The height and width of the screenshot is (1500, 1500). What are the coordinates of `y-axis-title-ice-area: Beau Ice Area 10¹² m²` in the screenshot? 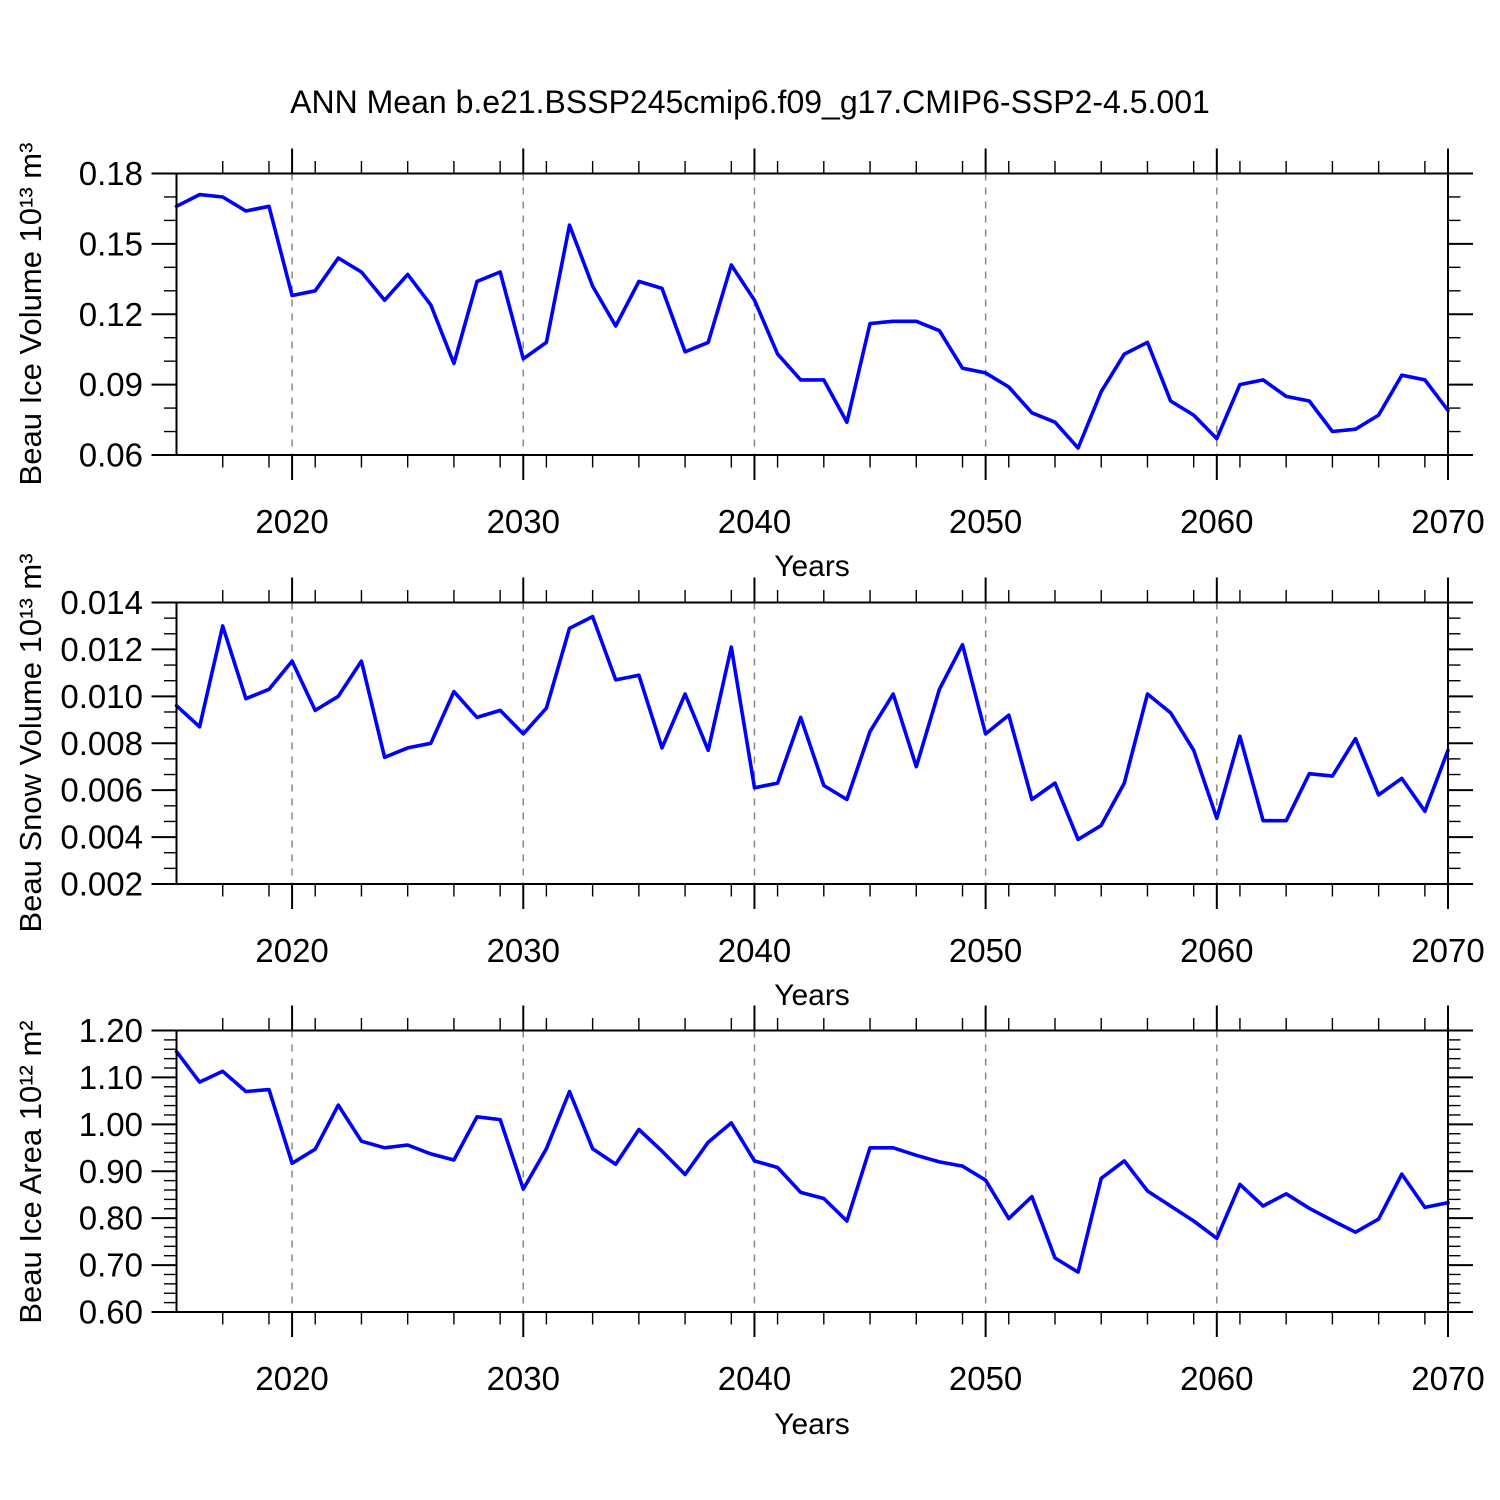 It's located at (30, 1172).